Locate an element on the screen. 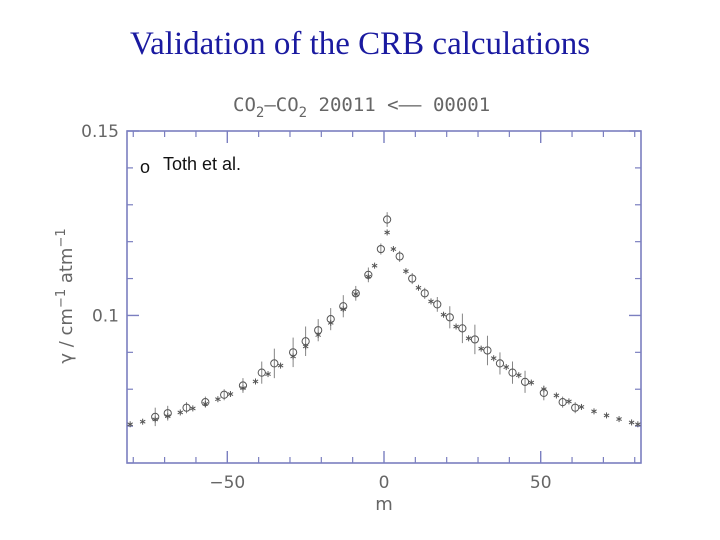 The height and width of the screenshot is (540, 720). x-tick-label: 0 is located at coordinates (384, 483).